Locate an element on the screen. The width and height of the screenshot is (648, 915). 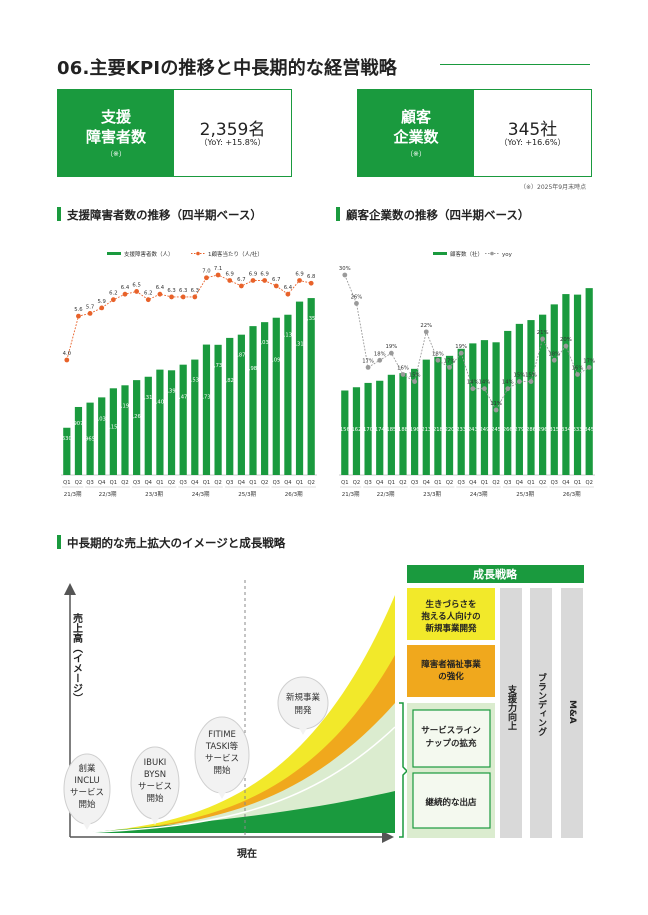
legend-line-marker is located at coordinates (198, 253).